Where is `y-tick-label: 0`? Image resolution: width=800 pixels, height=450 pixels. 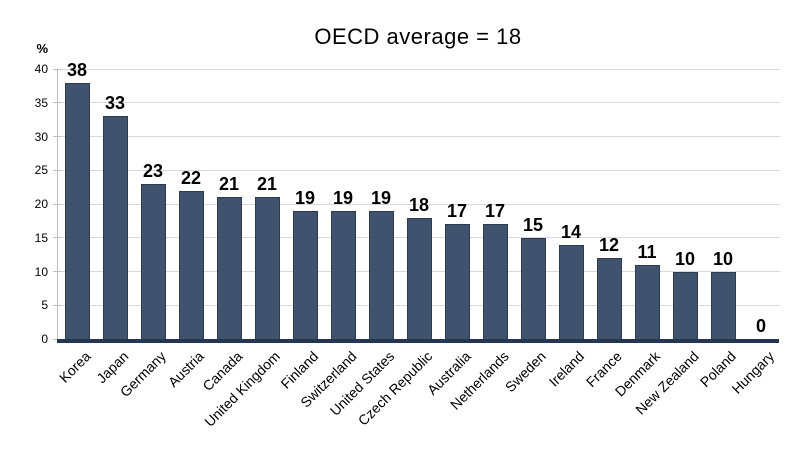
y-tick-label: 0 is located at coordinates (44, 339).